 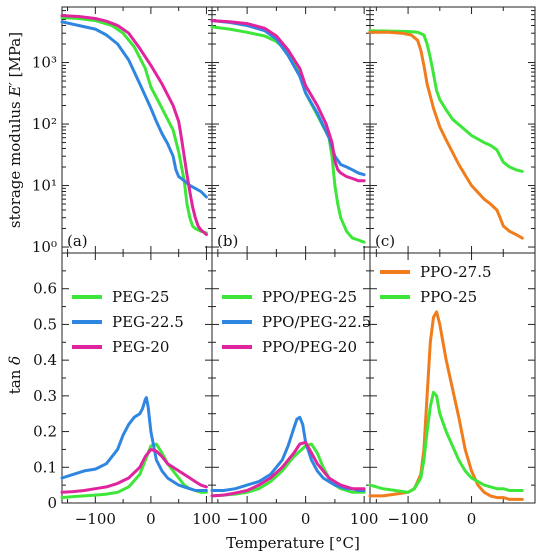 What do you see at coordinates (45, 467) in the screenshot?
I see `y-tick-label: 0.1` at bounding box center [45, 467].